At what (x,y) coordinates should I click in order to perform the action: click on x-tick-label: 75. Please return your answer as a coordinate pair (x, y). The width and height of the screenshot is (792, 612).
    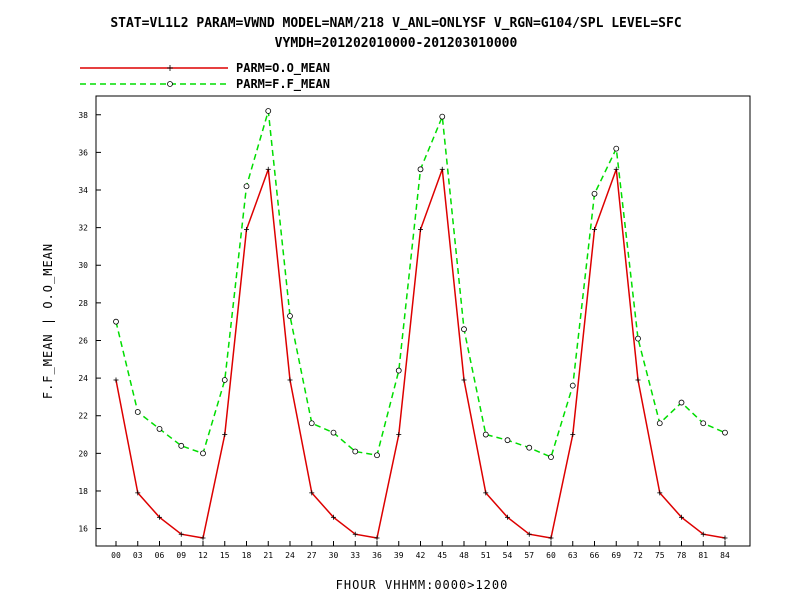
    Looking at the image, I should click on (660, 555).